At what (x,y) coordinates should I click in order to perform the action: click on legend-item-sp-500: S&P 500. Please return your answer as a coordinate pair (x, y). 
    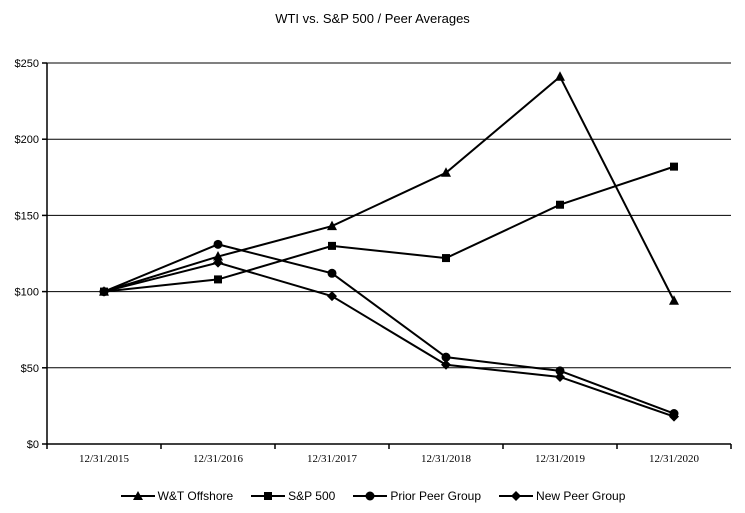
    Looking at the image, I should click on (292, 496).